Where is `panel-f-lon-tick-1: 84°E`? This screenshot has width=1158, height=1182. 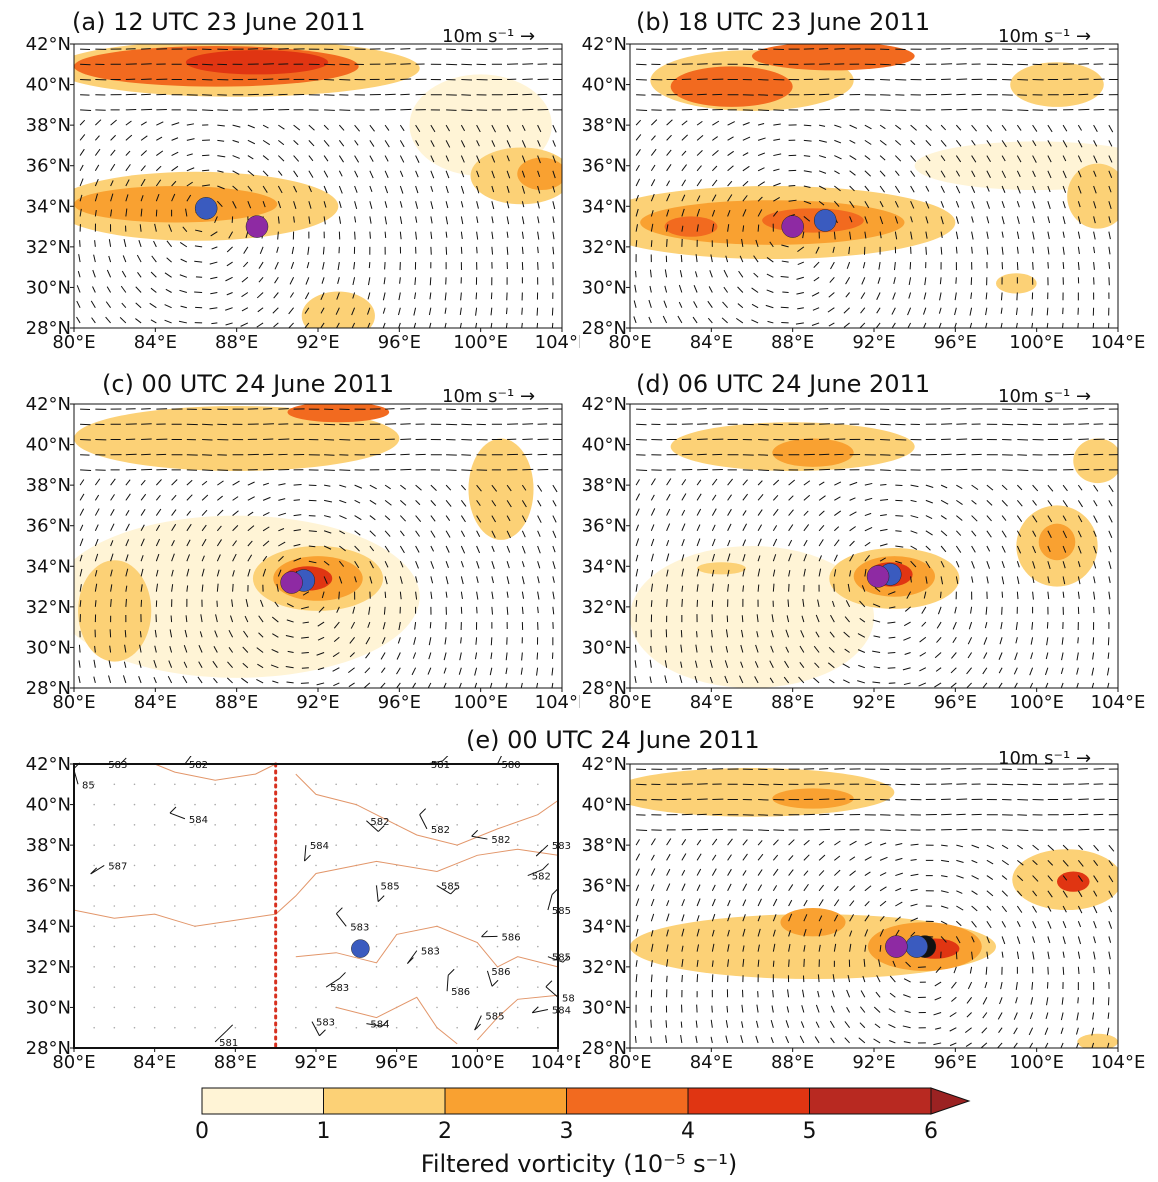
panel-f-lon-tick-1: 84°E is located at coordinates (711, 1062).